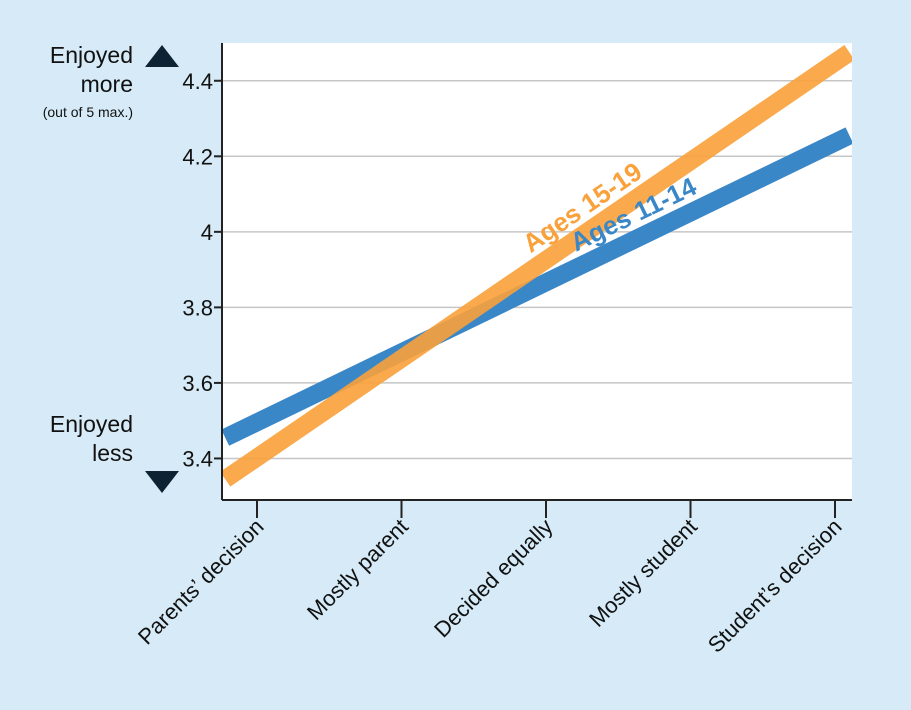 This screenshot has width=911, height=710. I want to click on enjoyed-more-line2: more, so click(107, 84).